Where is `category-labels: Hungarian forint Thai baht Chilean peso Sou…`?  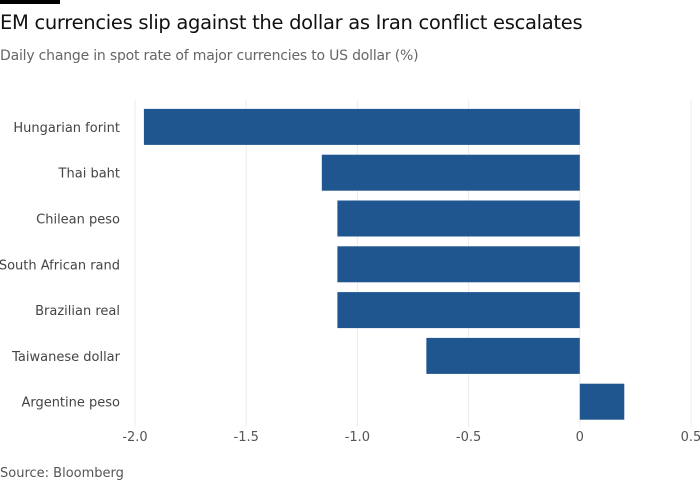
category-labels: Hungarian forint Thai baht Chilean peso Sou… is located at coordinates (60, 266).